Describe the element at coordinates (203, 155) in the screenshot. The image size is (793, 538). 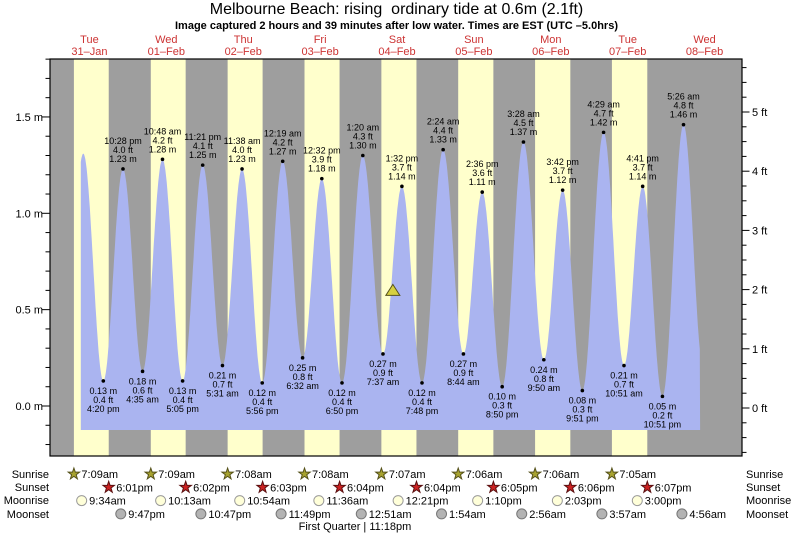
I see `high-tide-annotation: 1.25 m` at that location.